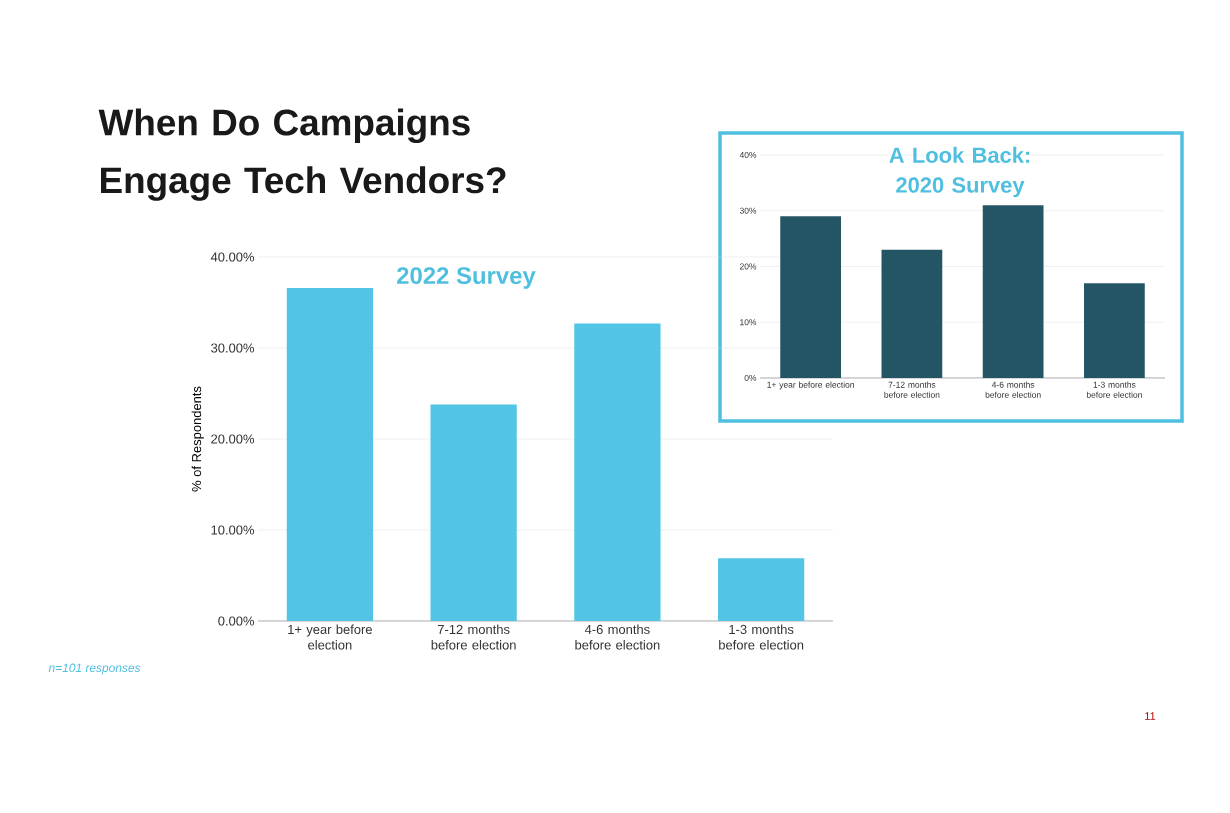 The width and height of the screenshot is (1230, 813). I want to click on chart-subtitle: 2022 Survey, so click(466, 278).